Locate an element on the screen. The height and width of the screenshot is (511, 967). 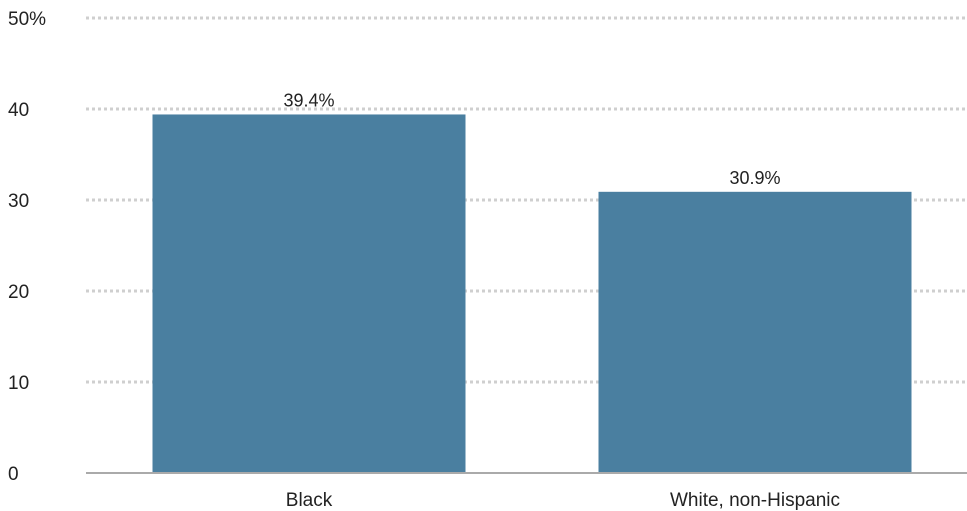
y-axis-ticks: 0 10 20 30 40 50% is located at coordinates (27, 247).